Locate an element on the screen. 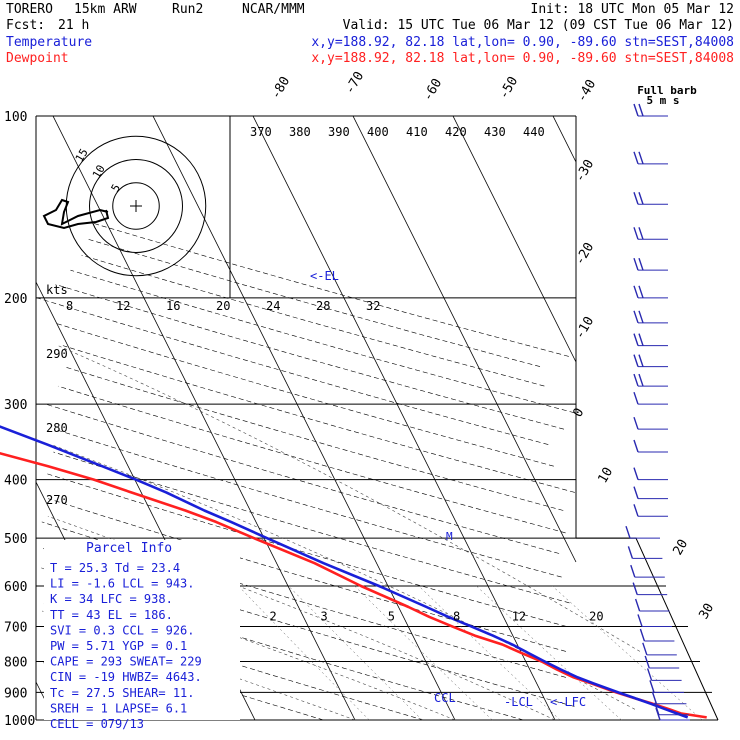 This screenshot has width=740, height=740. parcel-row-2: K = 34 LFC = 938. is located at coordinates (111, 599).